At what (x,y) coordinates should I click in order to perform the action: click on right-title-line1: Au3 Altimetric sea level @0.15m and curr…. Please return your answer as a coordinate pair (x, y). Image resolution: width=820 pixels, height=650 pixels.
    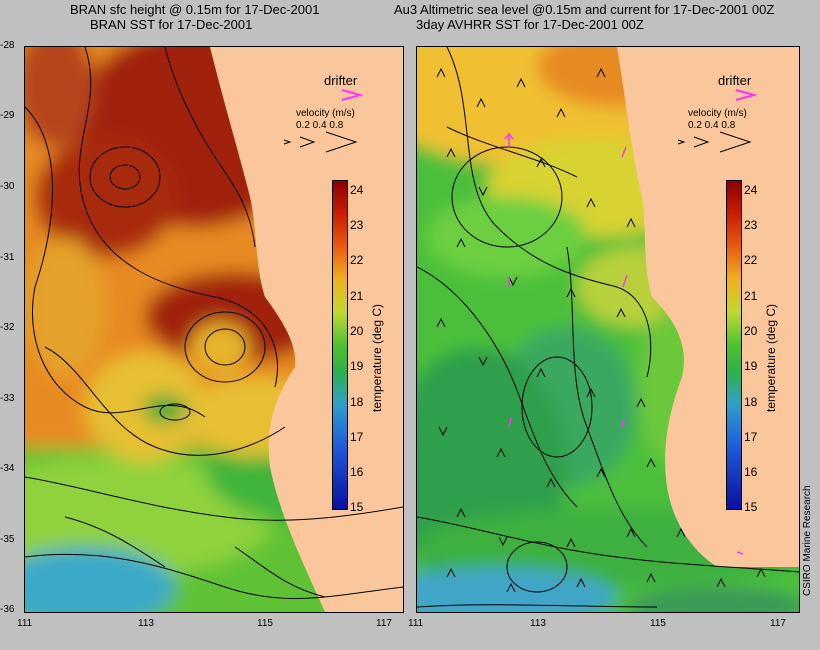
    Looking at the image, I should click on (584, 9).